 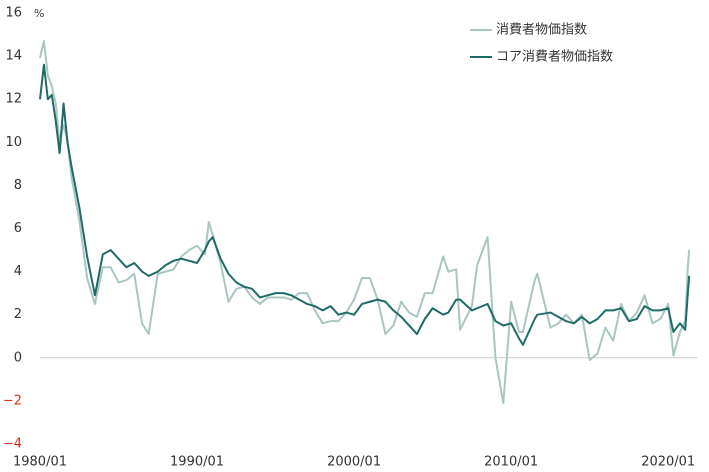 I want to click on legend-label: コア消費者物価指数, so click(x=554, y=57).